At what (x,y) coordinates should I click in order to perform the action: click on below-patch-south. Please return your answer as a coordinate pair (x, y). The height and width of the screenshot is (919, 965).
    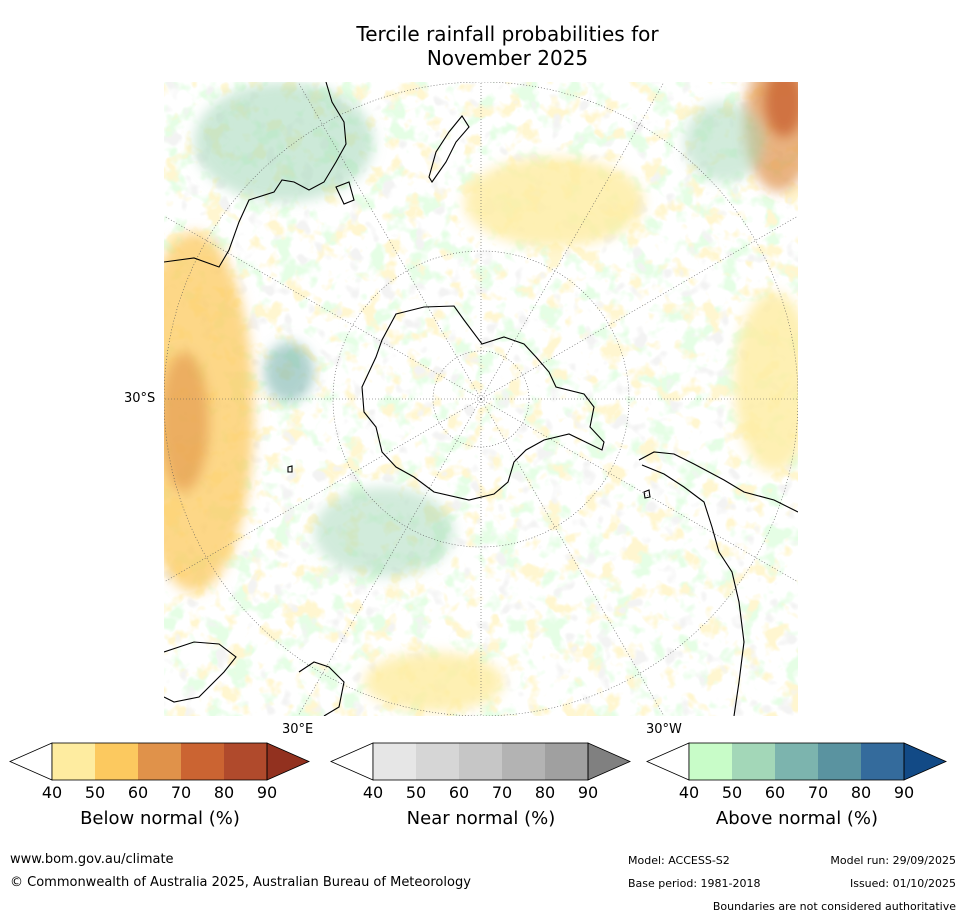
    Looking at the image, I should click on (434, 682).